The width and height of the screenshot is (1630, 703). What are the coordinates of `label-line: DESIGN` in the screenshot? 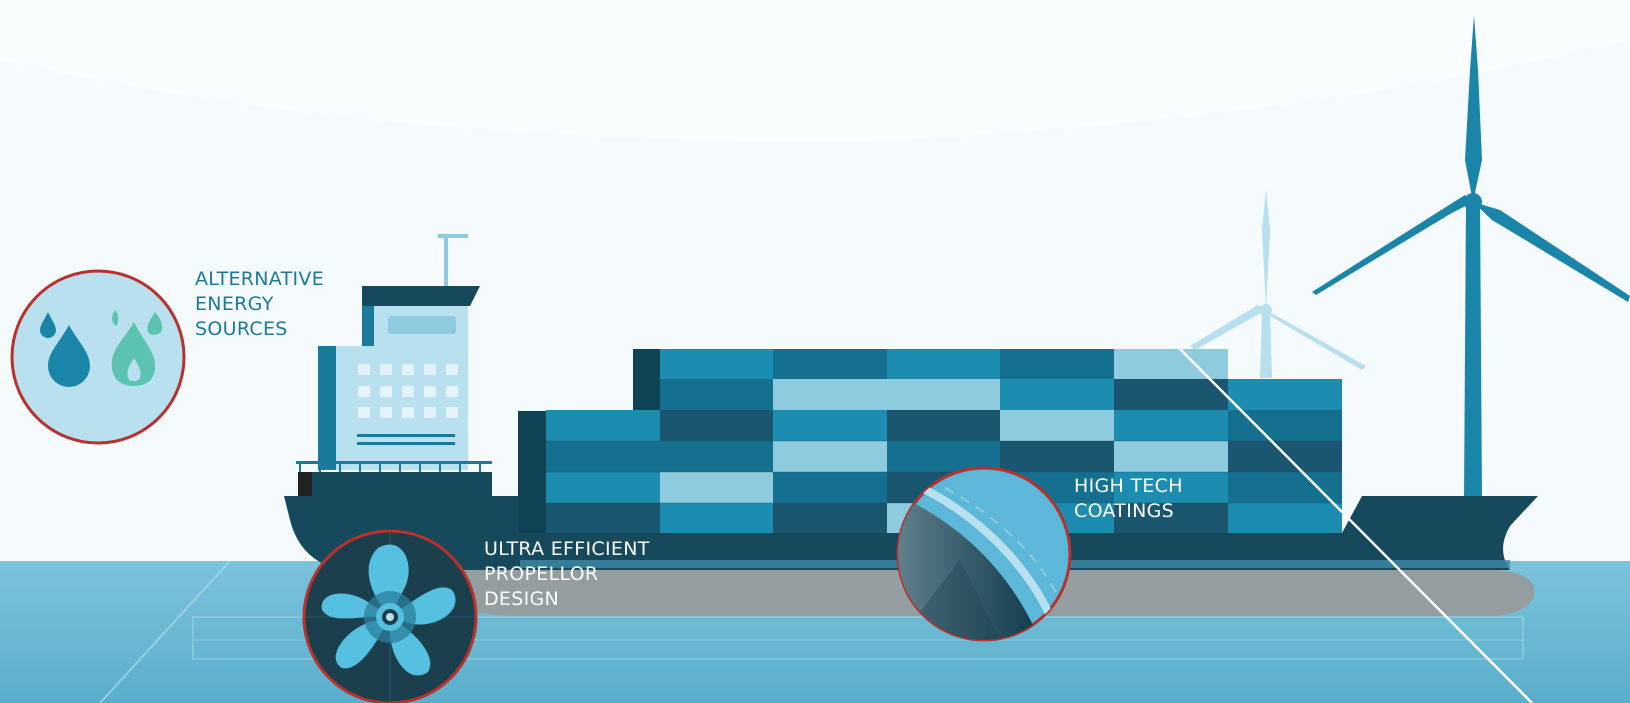 It's located at (522, 599).